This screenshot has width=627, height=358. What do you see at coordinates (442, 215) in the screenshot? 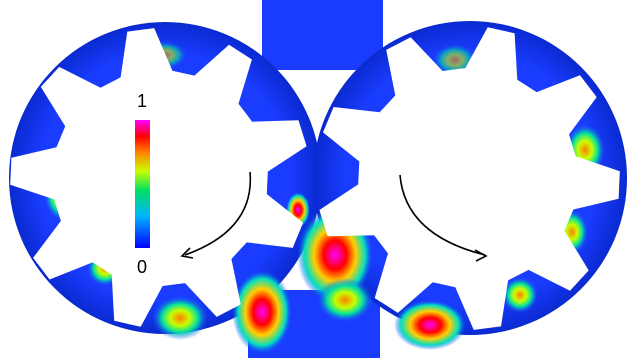
I see `arrow-right` at bounding box center [442, 215].